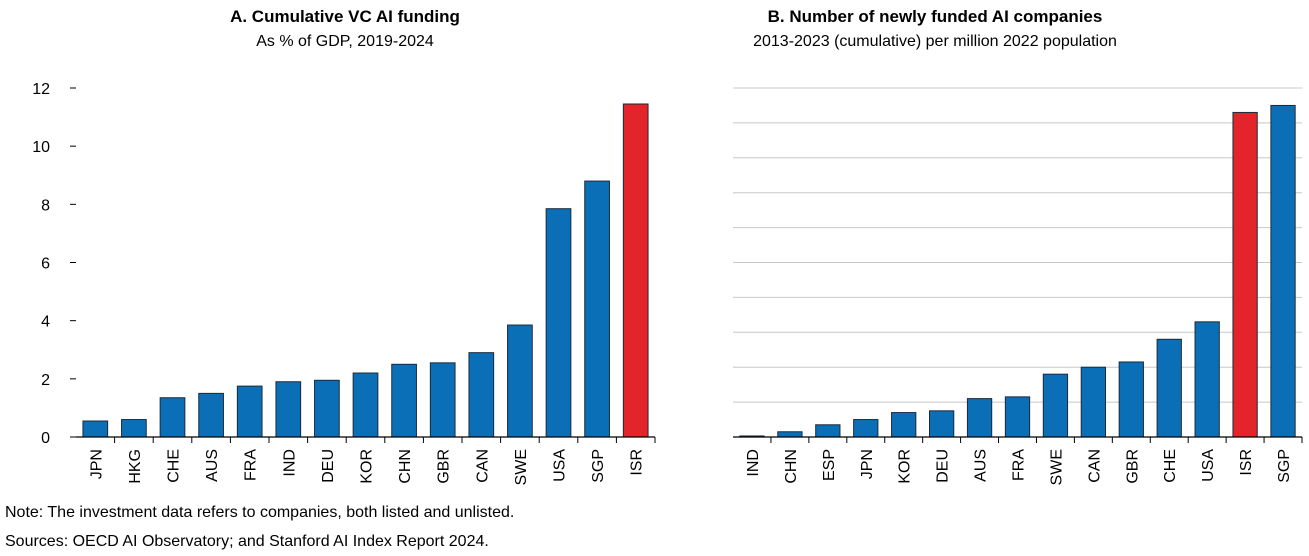 Image resolution: width=1309 pixels, height=556 pixels. What do you see at coordinates (345, 16) in the screenshot?
I see `chart-title: A. Cumulative VC AI funding` at bounding box center [345, 16].